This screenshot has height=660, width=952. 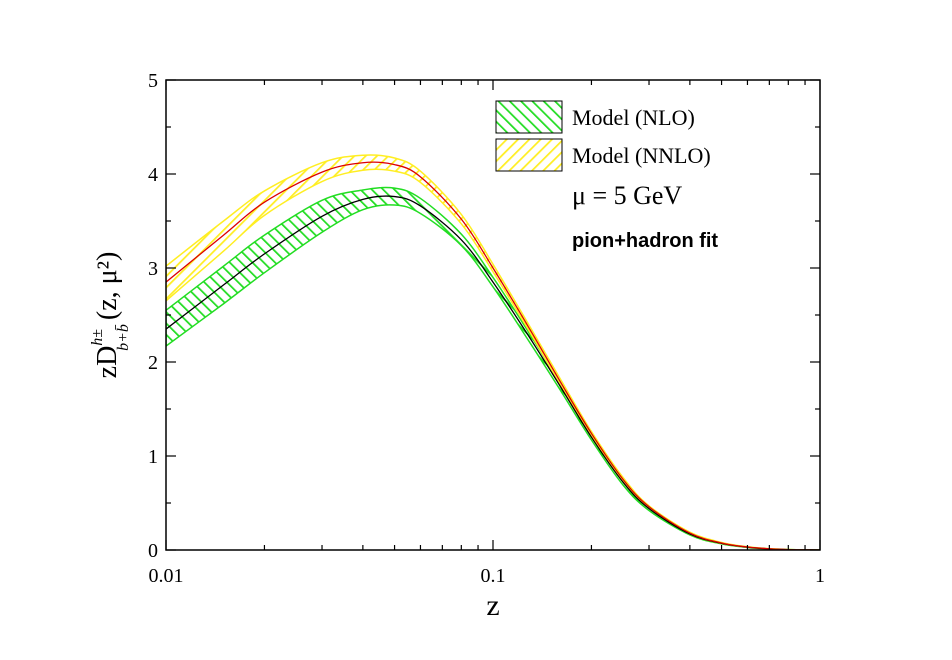 What do you see at coordinates (627, 195) in the screenshot?
I see `scale-annotation: μ = 5 GeV` at bounding box center [627, 195].